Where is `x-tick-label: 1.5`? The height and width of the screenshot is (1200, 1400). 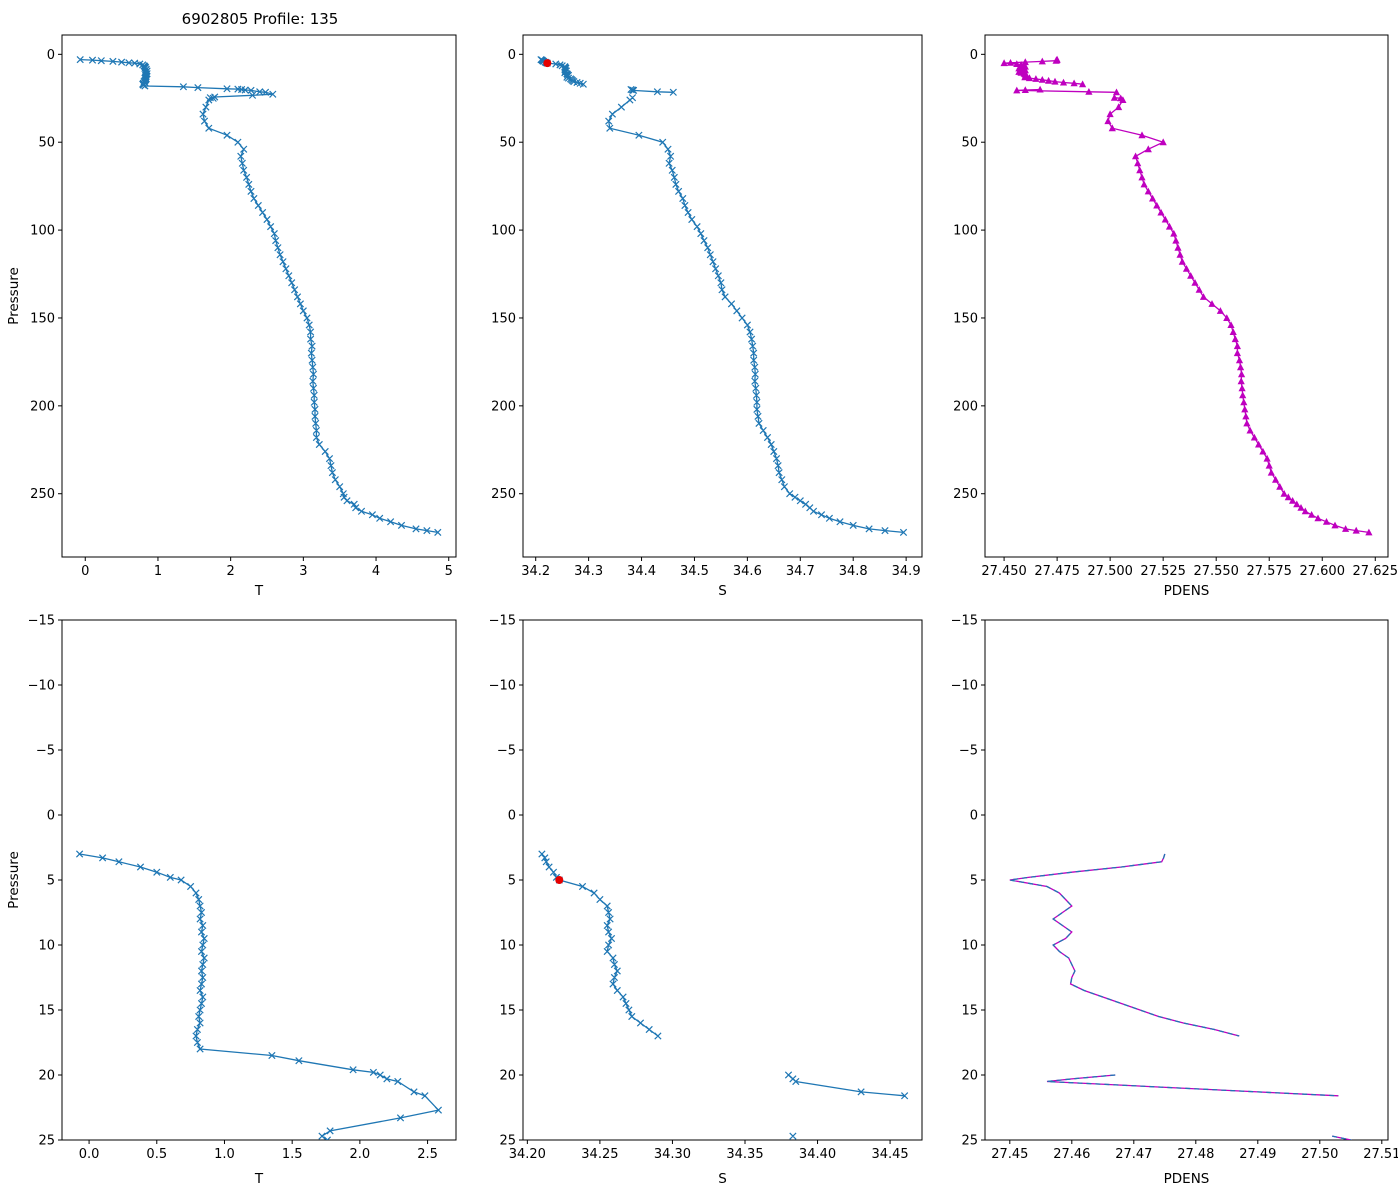 x-tick-label: 1.5 is located at coordinates (292, 1154).